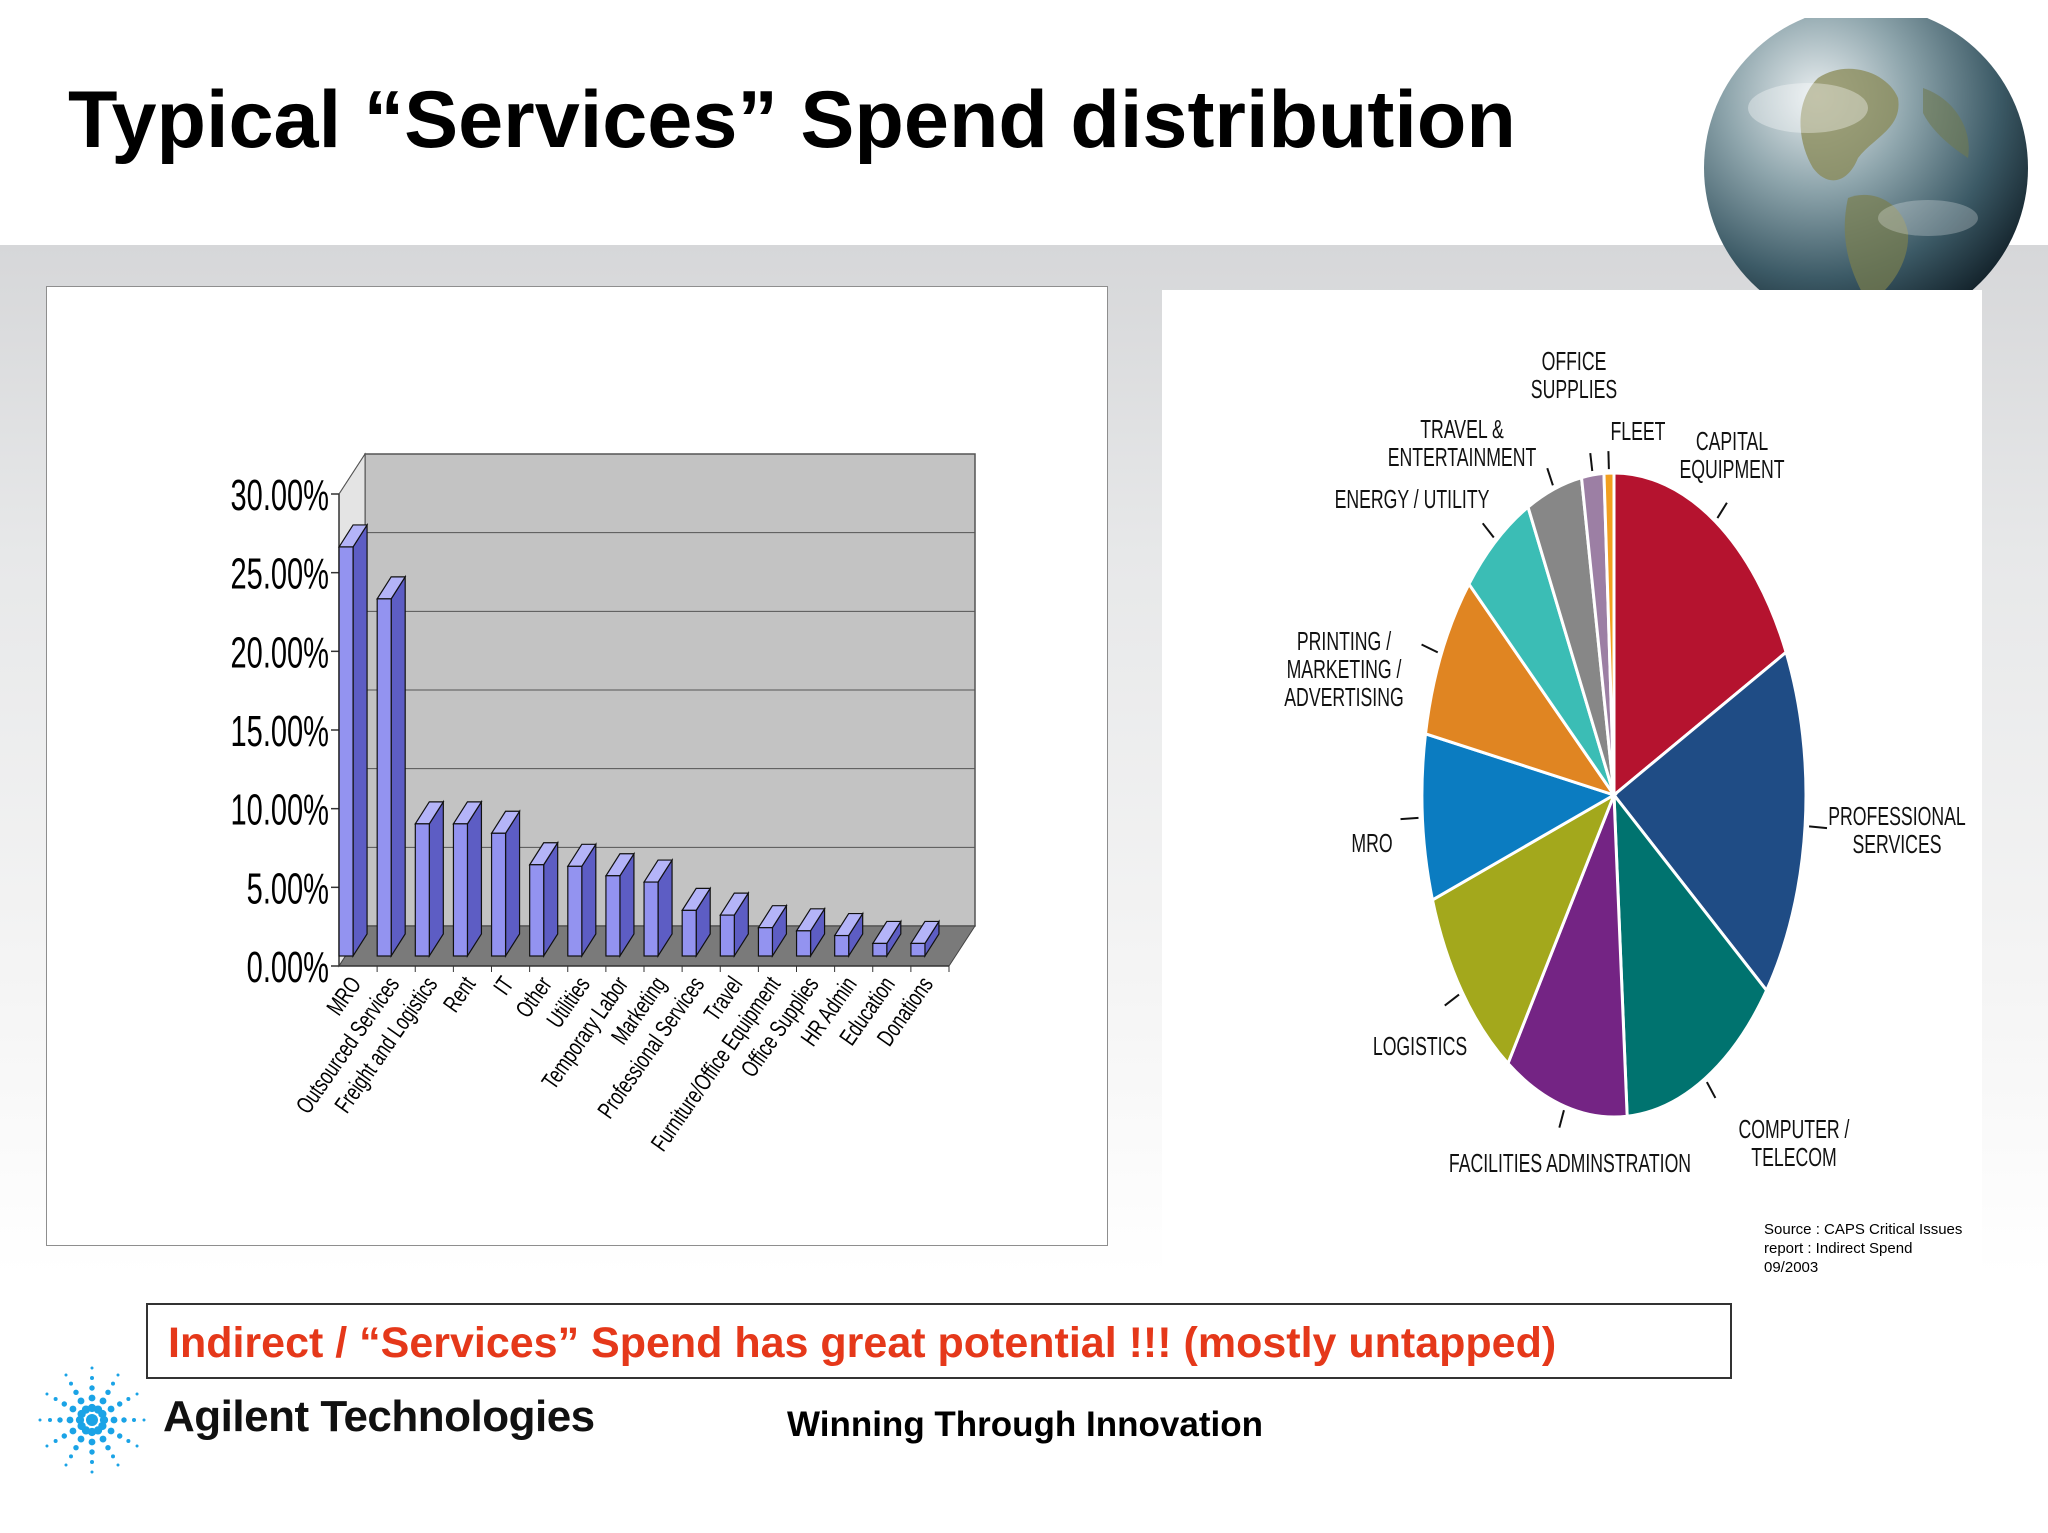 Image resolution: width=2048 pixels, height=1533 pixels. What do you see at coordinates (1838, 1248) in the screenshot?
I see `source-line: report : Indirect Spend` at bounding box center [1838, 1248].